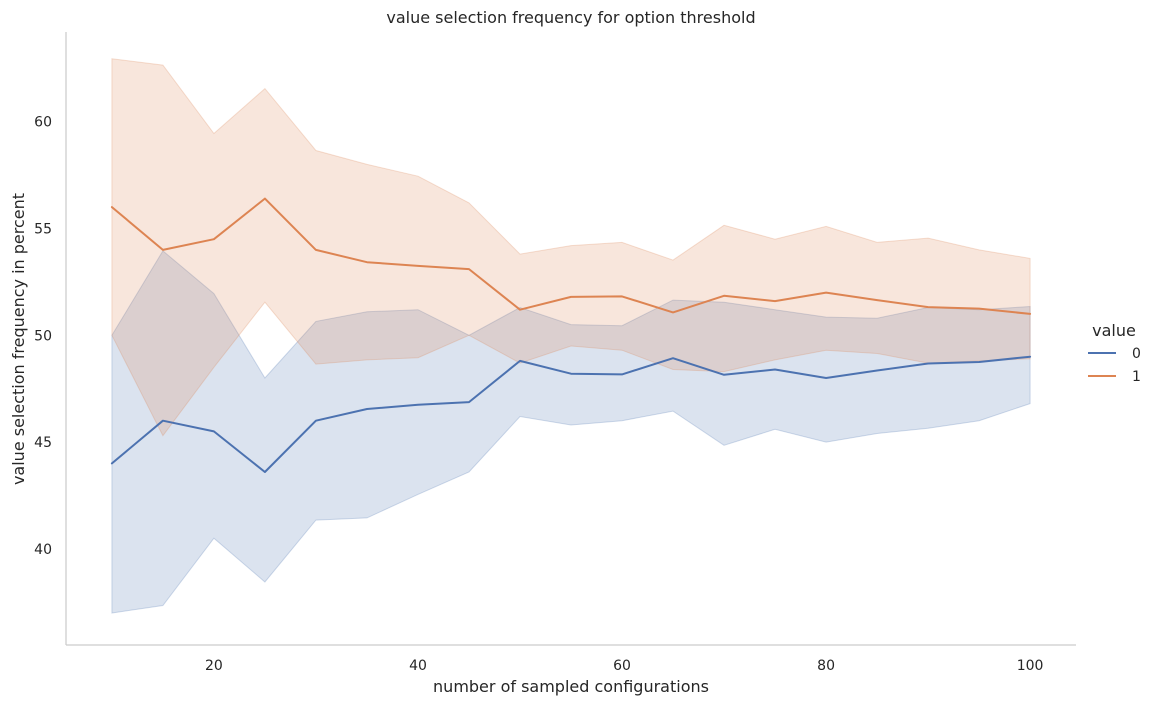  What do you see at coordinates (43, 123) in the screenshot?
I see `y-tick-label: 60` at bounding box center [43, 123].